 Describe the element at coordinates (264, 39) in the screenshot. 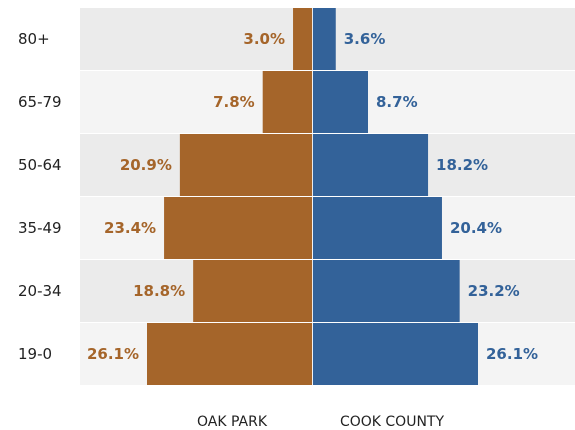

I see `value-label: 3.0%` at that location.